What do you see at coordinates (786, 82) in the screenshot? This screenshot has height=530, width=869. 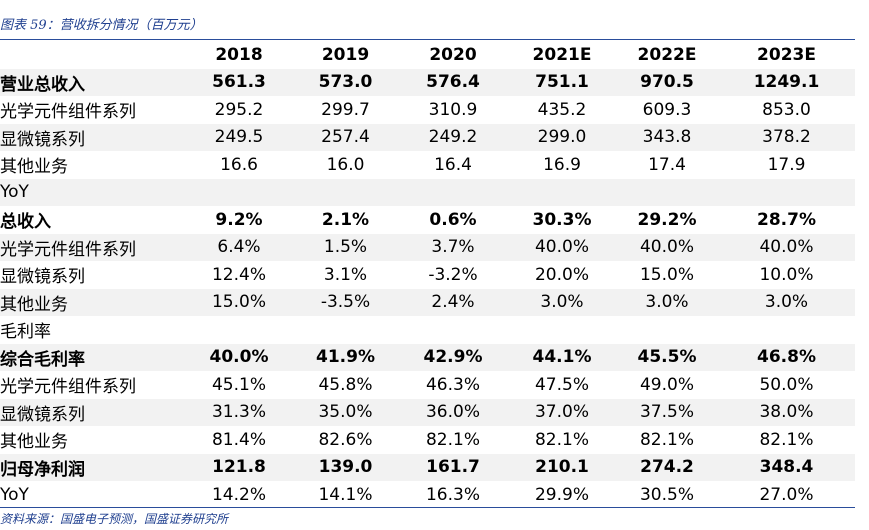 I see `row-value: 1249.1` at bounding box center [786, 82].